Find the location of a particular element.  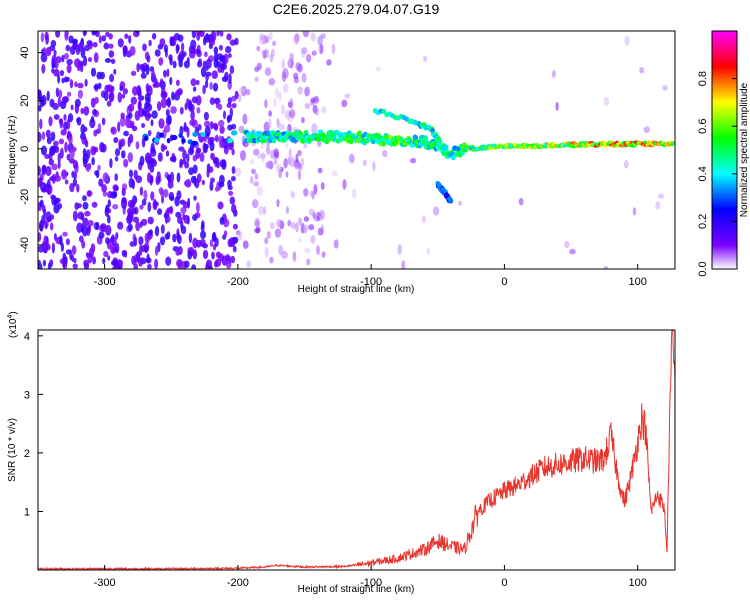

y-tick-label: 20 is located at coordinates (25, 101).